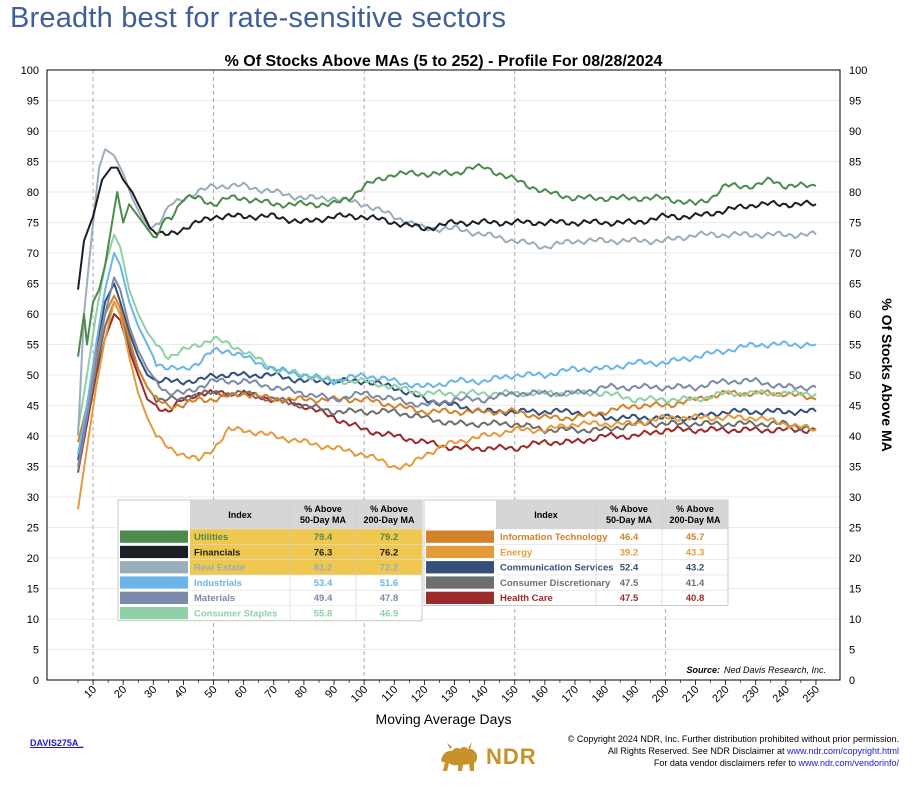 This screenshot has height=789, width=913. Describe the element at coordinates (511, 756) in the screenshot. I see `ndr-logo-text: NDR` at that location.